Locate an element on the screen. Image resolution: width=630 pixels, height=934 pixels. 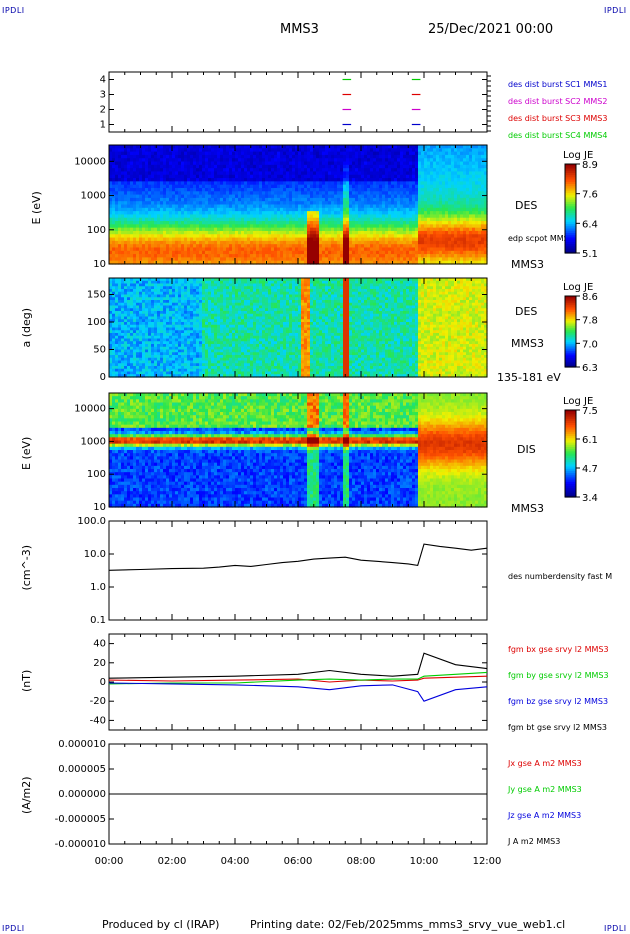
burst-panel-frame is located at coordinates (298, 102).